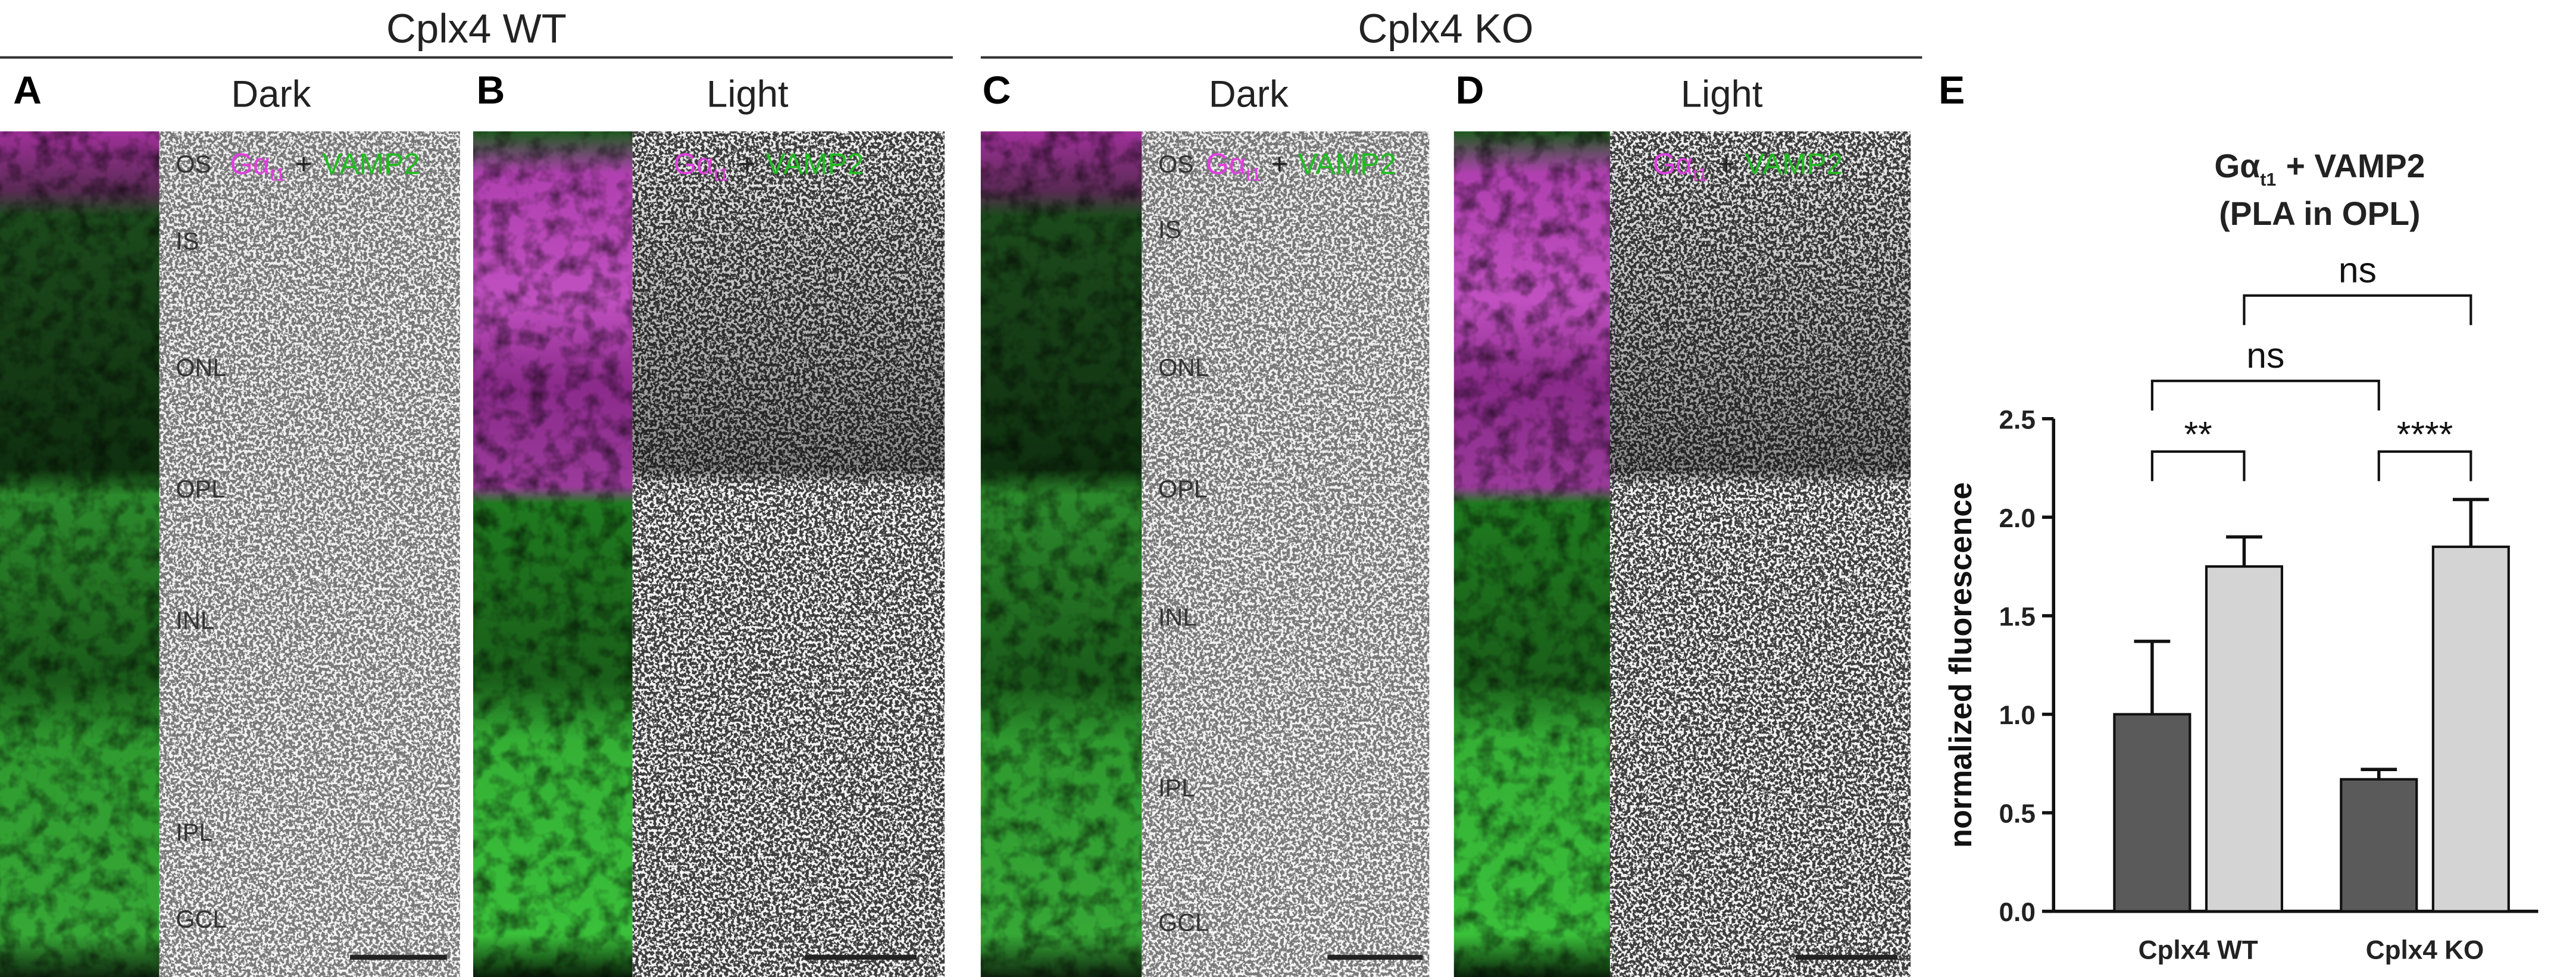  I want to click on group-header: Cplx4 WT, so click(476, 29).